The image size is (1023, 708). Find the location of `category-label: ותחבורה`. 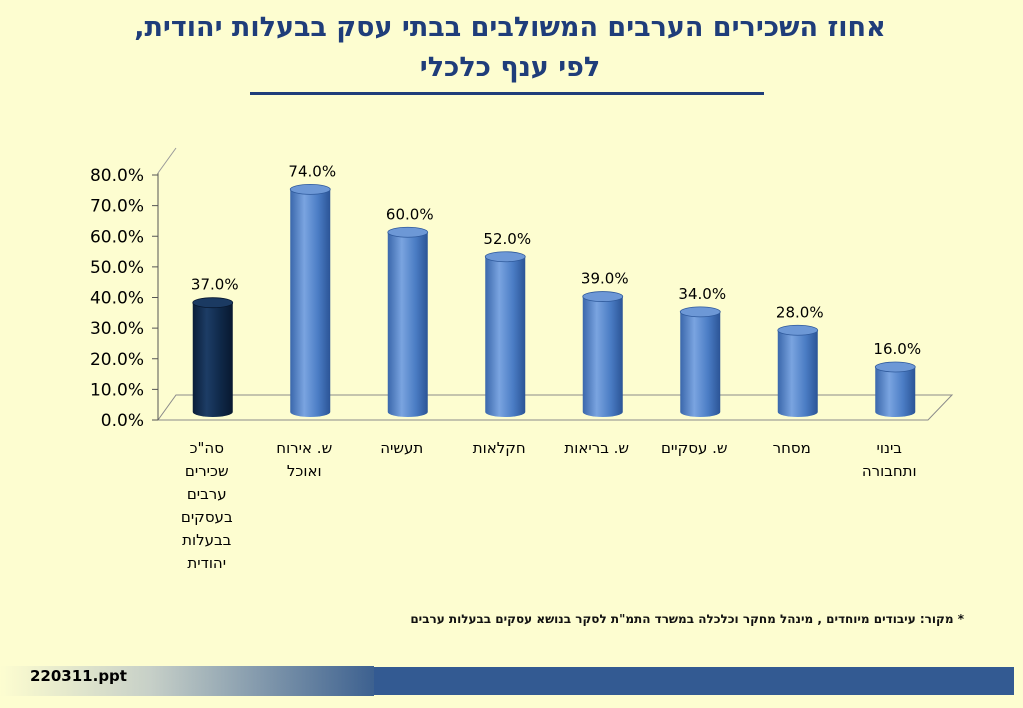

category-label: ותחבורה is located at coordinates (889, 471).